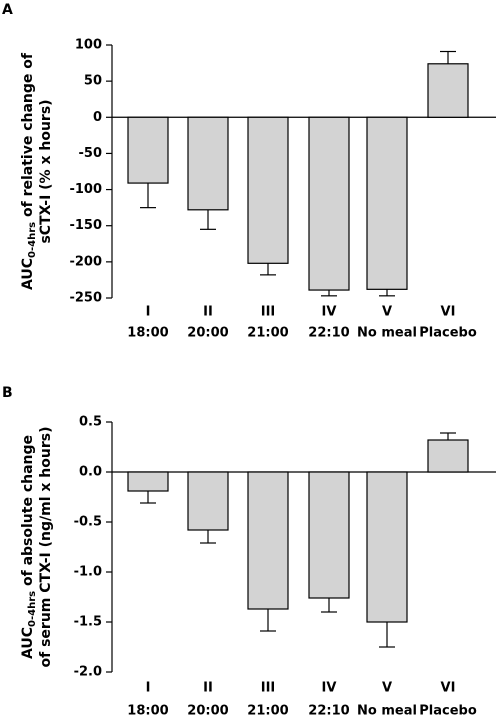  What do you see at coordinates (90, 422) in the screenshot?
I see `y-tick-label: 0.5` at bounding box center [90, 422].